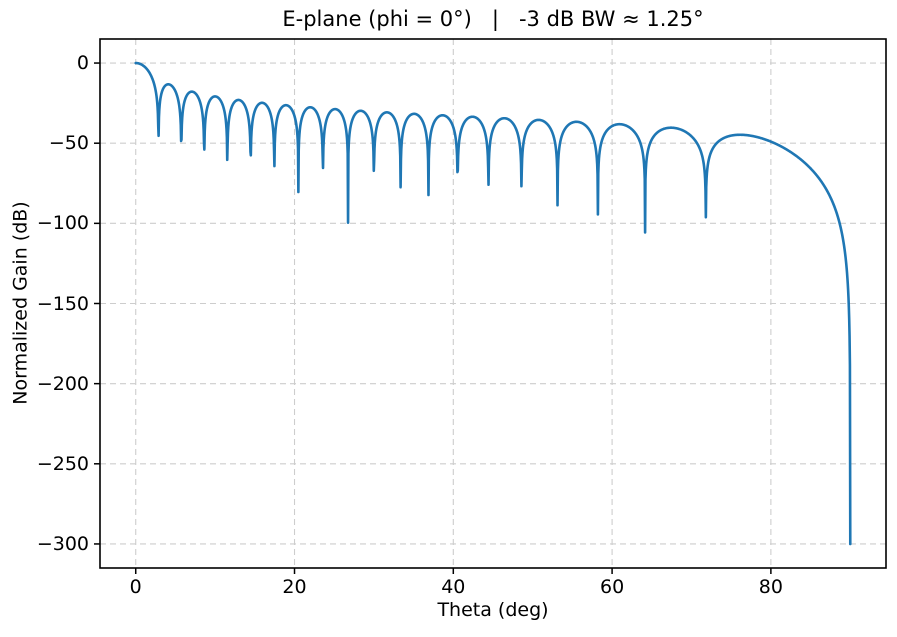  Describe the element at coordinates (770, 587) in the screenshot. I see `x-tick-label: 80` at that location.